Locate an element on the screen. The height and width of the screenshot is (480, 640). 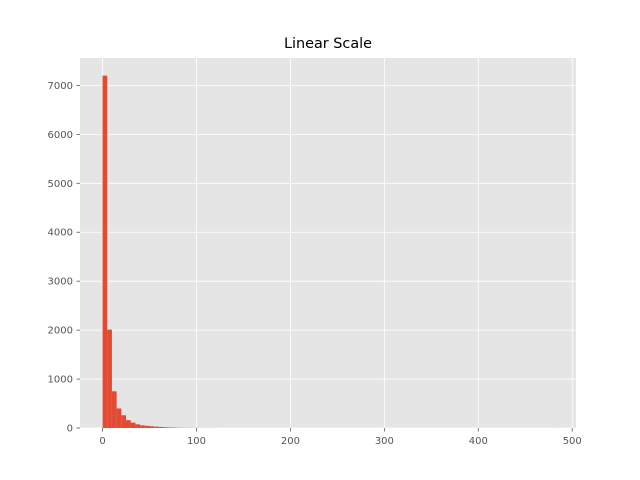
x-tick-label: 200 is located at coordinates (290, 441).